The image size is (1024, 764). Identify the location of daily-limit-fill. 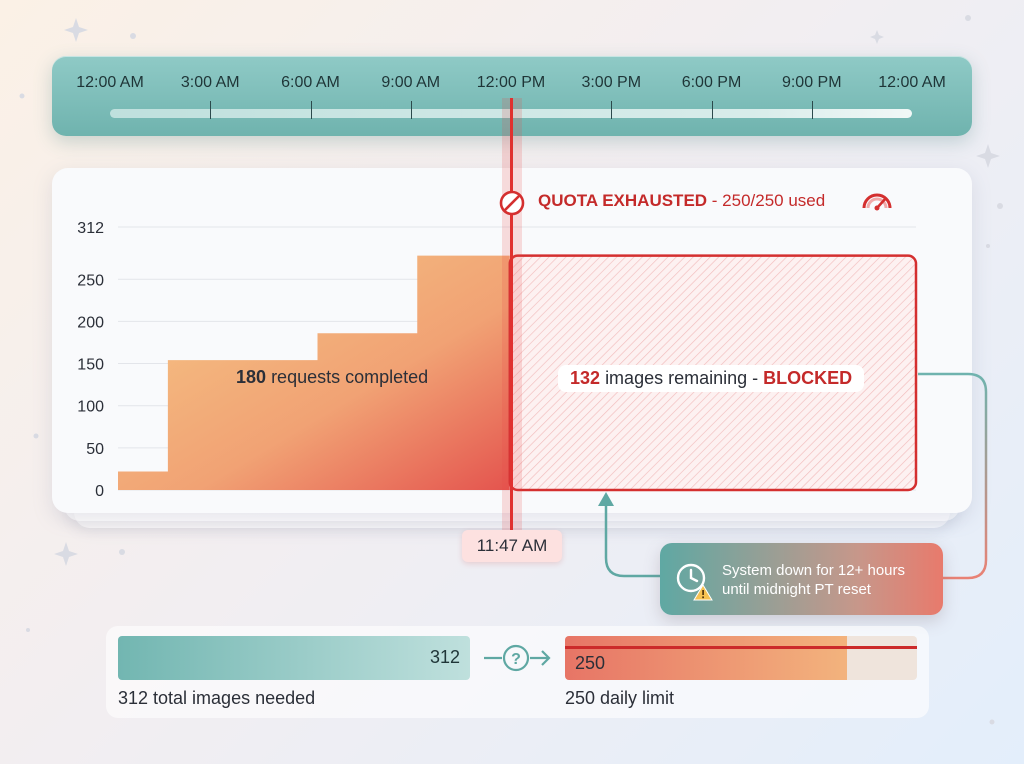
(706, 658).